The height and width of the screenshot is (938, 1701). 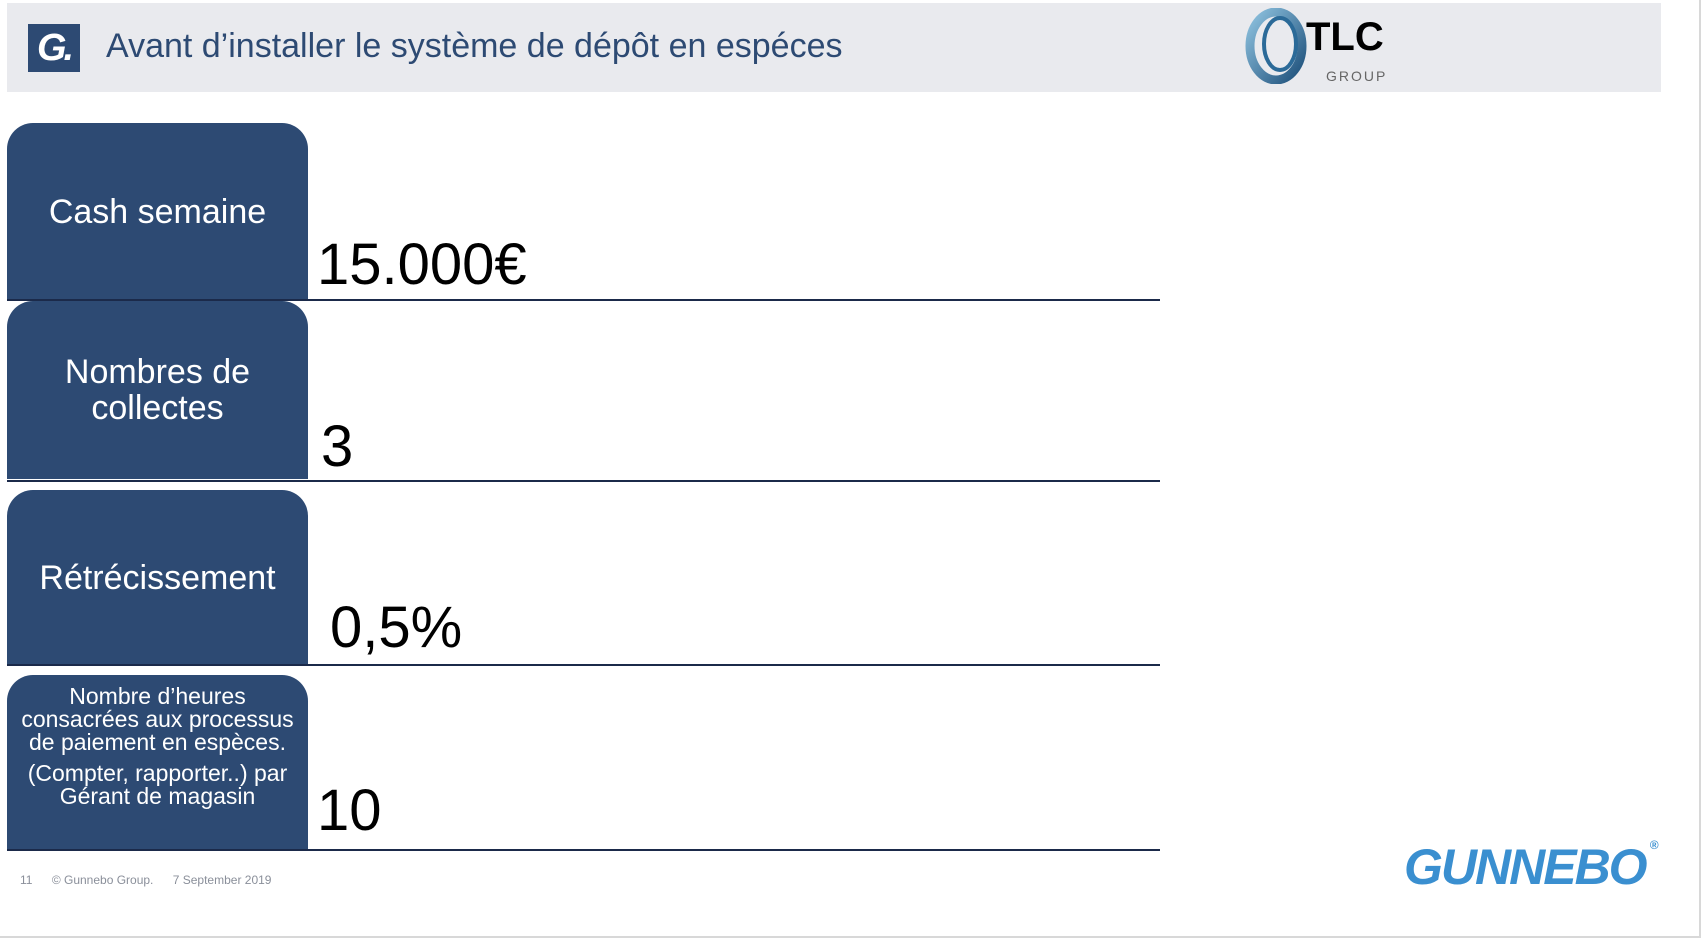 What do you see at coordinates (422, 264) in the screenshot?
I see `value-cash-semaine: 15.000€` at bounding box center [422, 264].